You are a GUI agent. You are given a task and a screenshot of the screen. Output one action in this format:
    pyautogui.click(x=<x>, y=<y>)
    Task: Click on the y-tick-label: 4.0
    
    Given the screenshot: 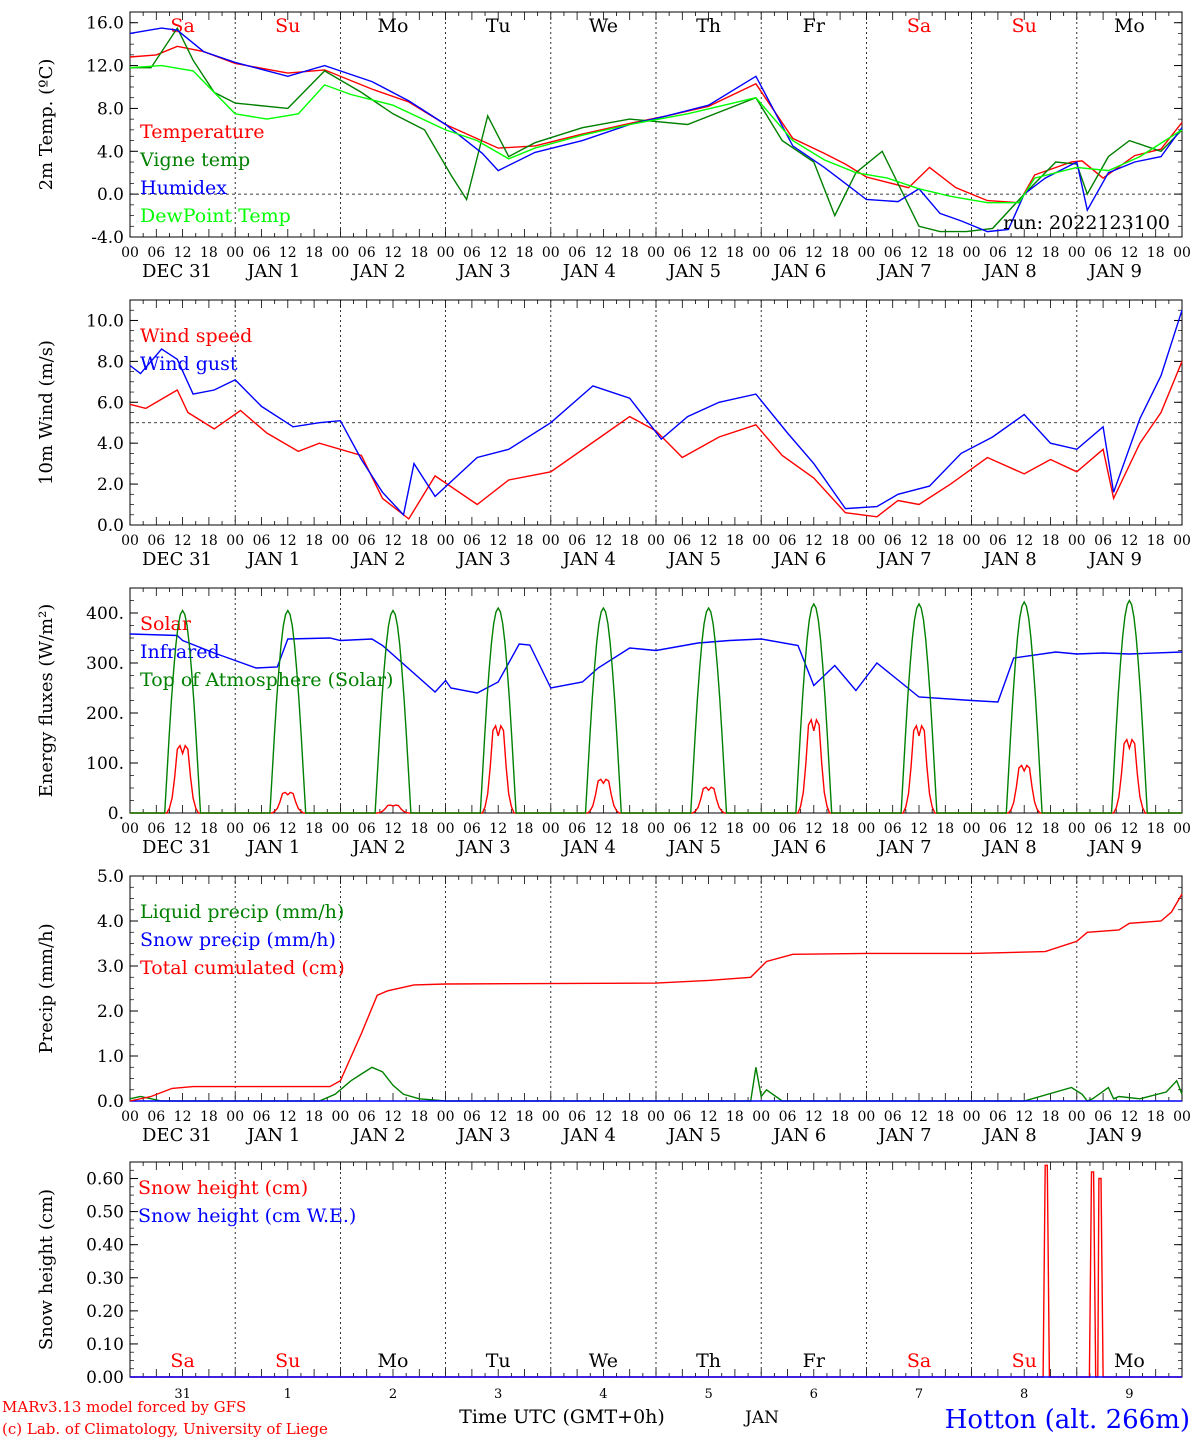 What is the action you would take?
    pyautogui.click(x=110, y=922)
    